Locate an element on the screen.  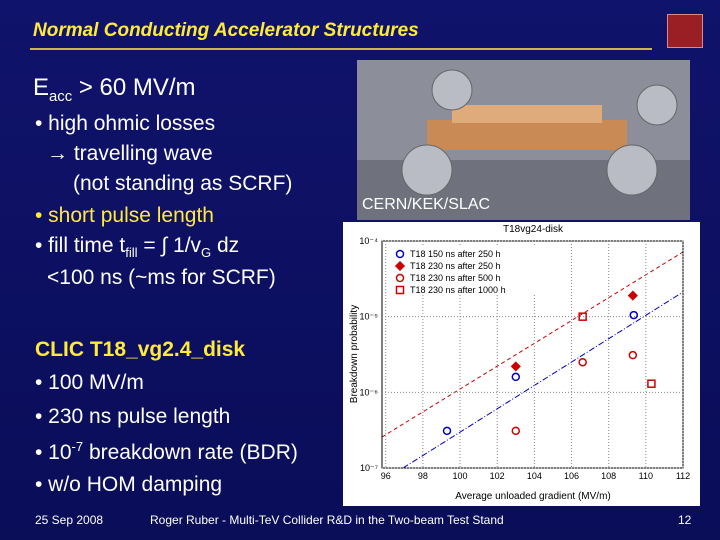
text: • fill time t is located at coordinates (80, 245).